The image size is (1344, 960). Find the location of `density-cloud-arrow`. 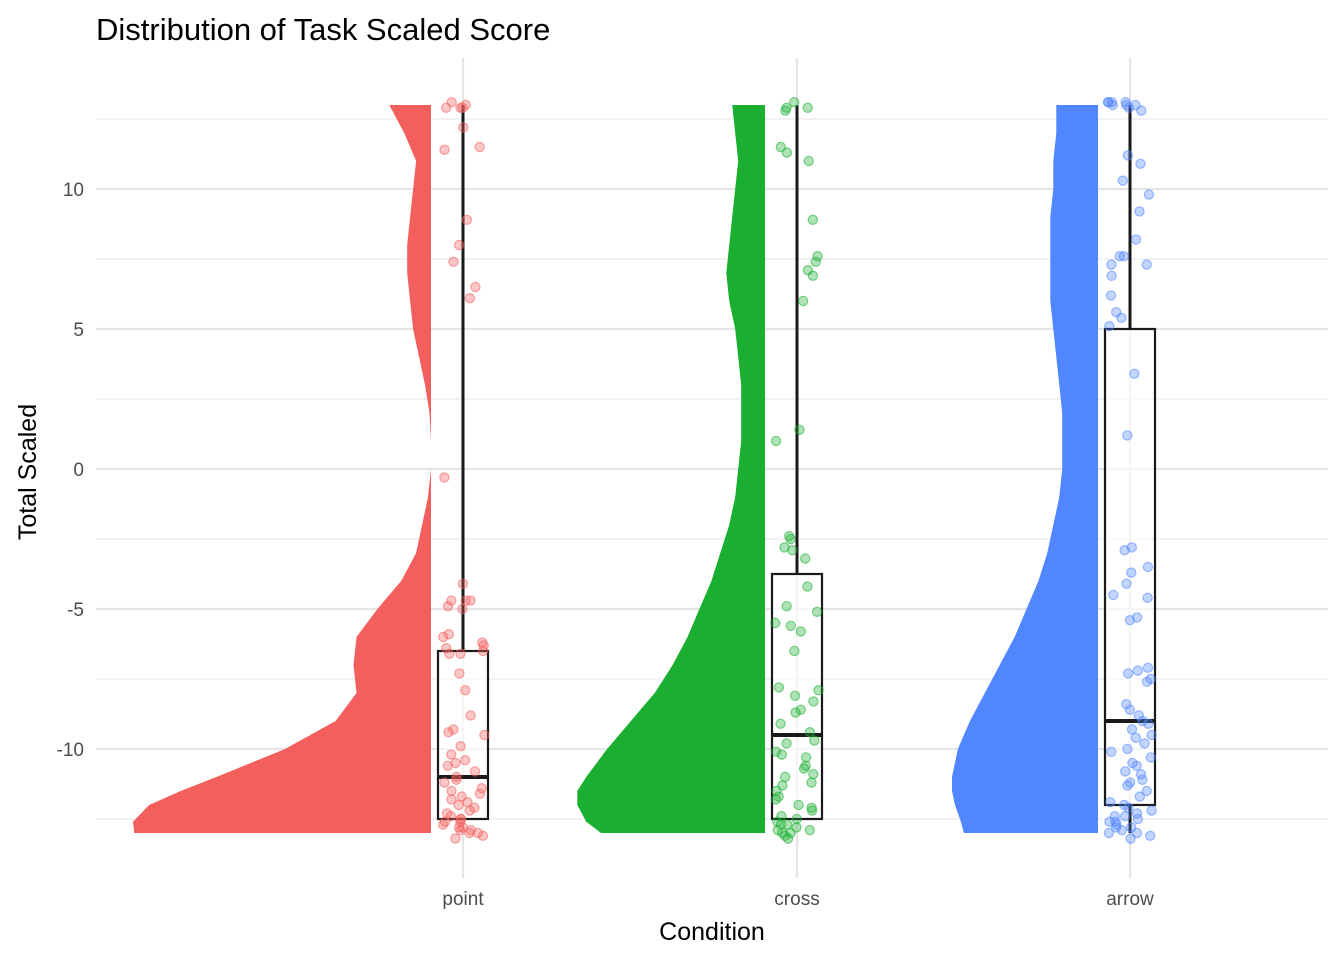

density-cloud-arrow is located at coordinates (1025, 469).